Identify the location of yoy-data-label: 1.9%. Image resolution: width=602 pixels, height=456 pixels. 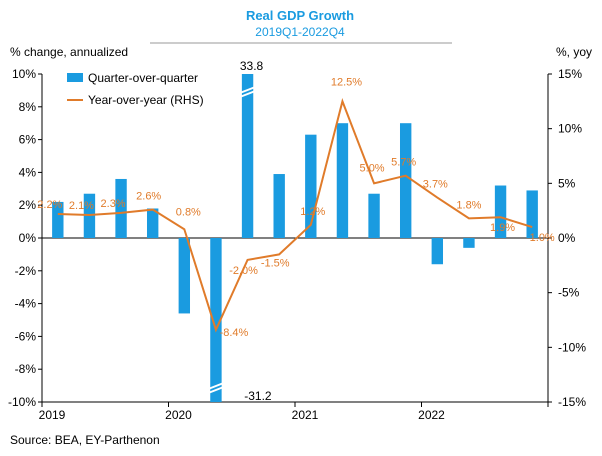
(502, 228).